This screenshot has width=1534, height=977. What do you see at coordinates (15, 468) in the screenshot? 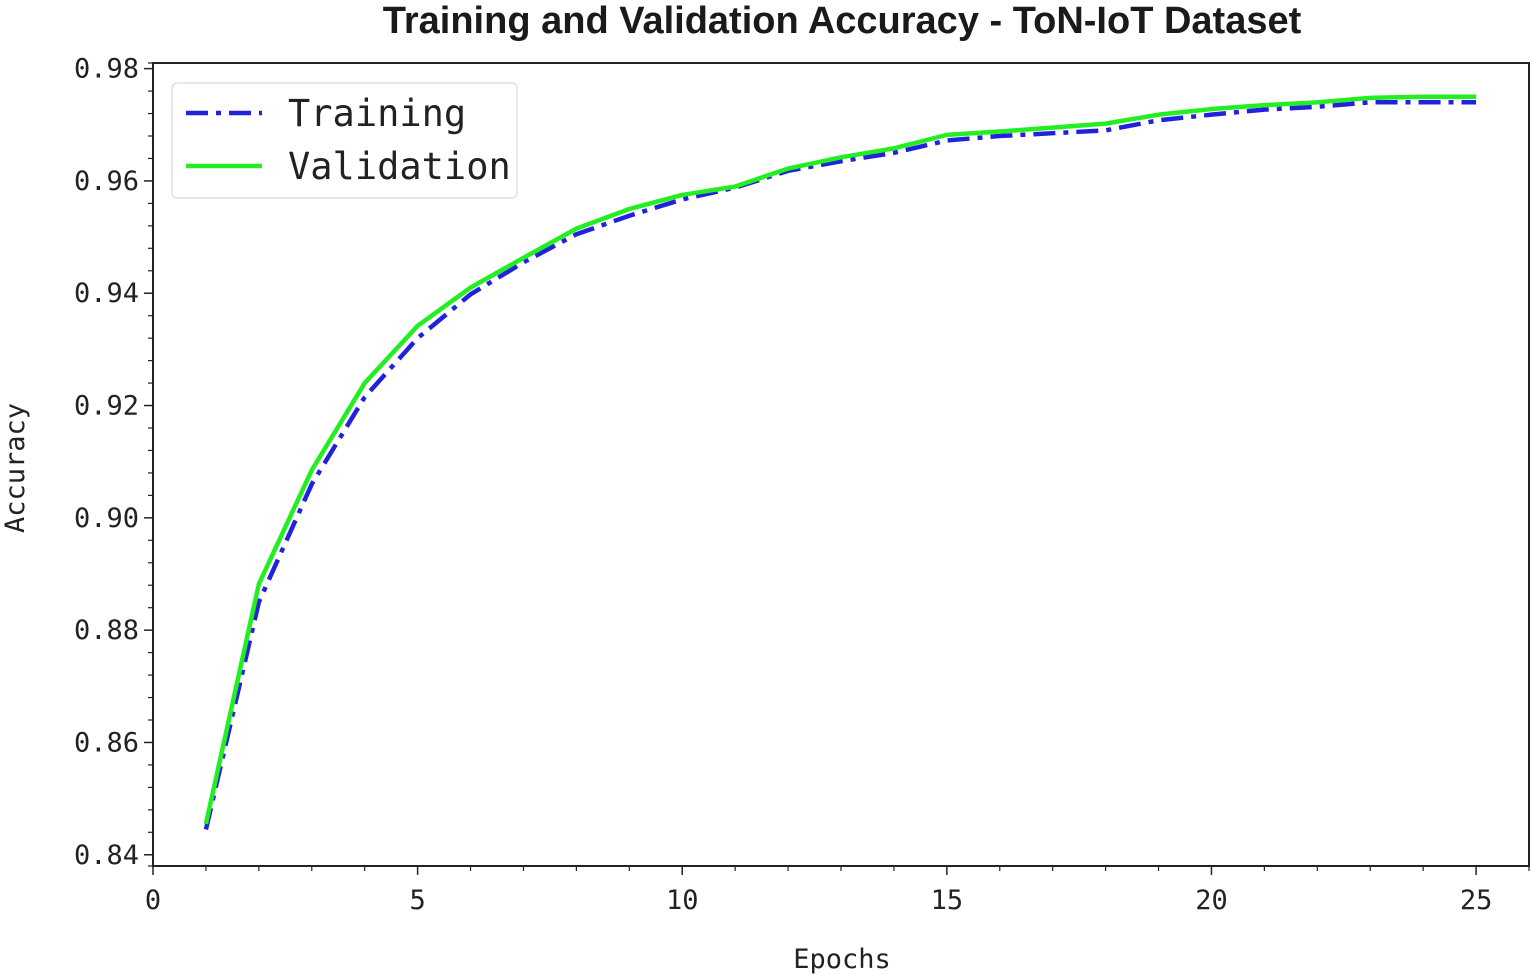
I see `y-axis-label: Accuracy` at bounding box center [15, 468].